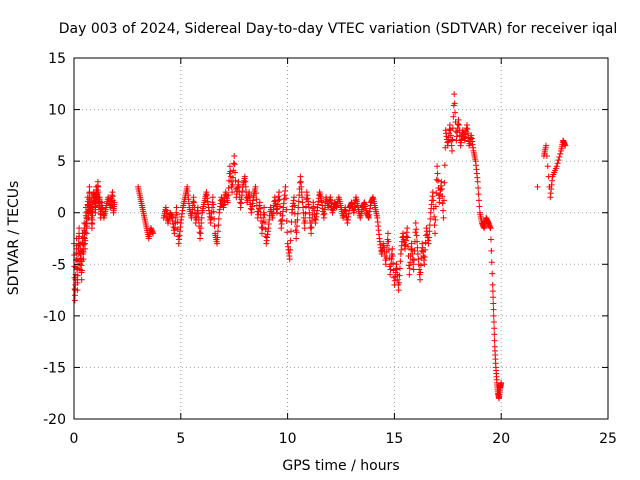 The width and height of the screenshot is (640, 480). Describe the element at coordinates (340, 466) in the screenshot. I see `x-axis-label: GPS time / hours` at that location.